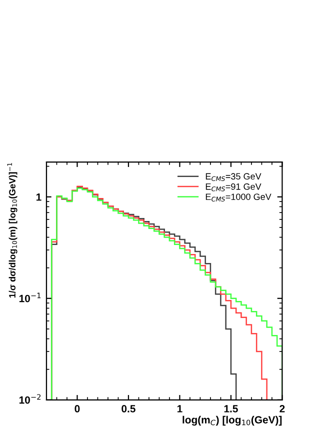  What do you see at coordinates (179, 408) in the screenshot?
I see `x-tick-label: 1` at bounding box center [179, 408].